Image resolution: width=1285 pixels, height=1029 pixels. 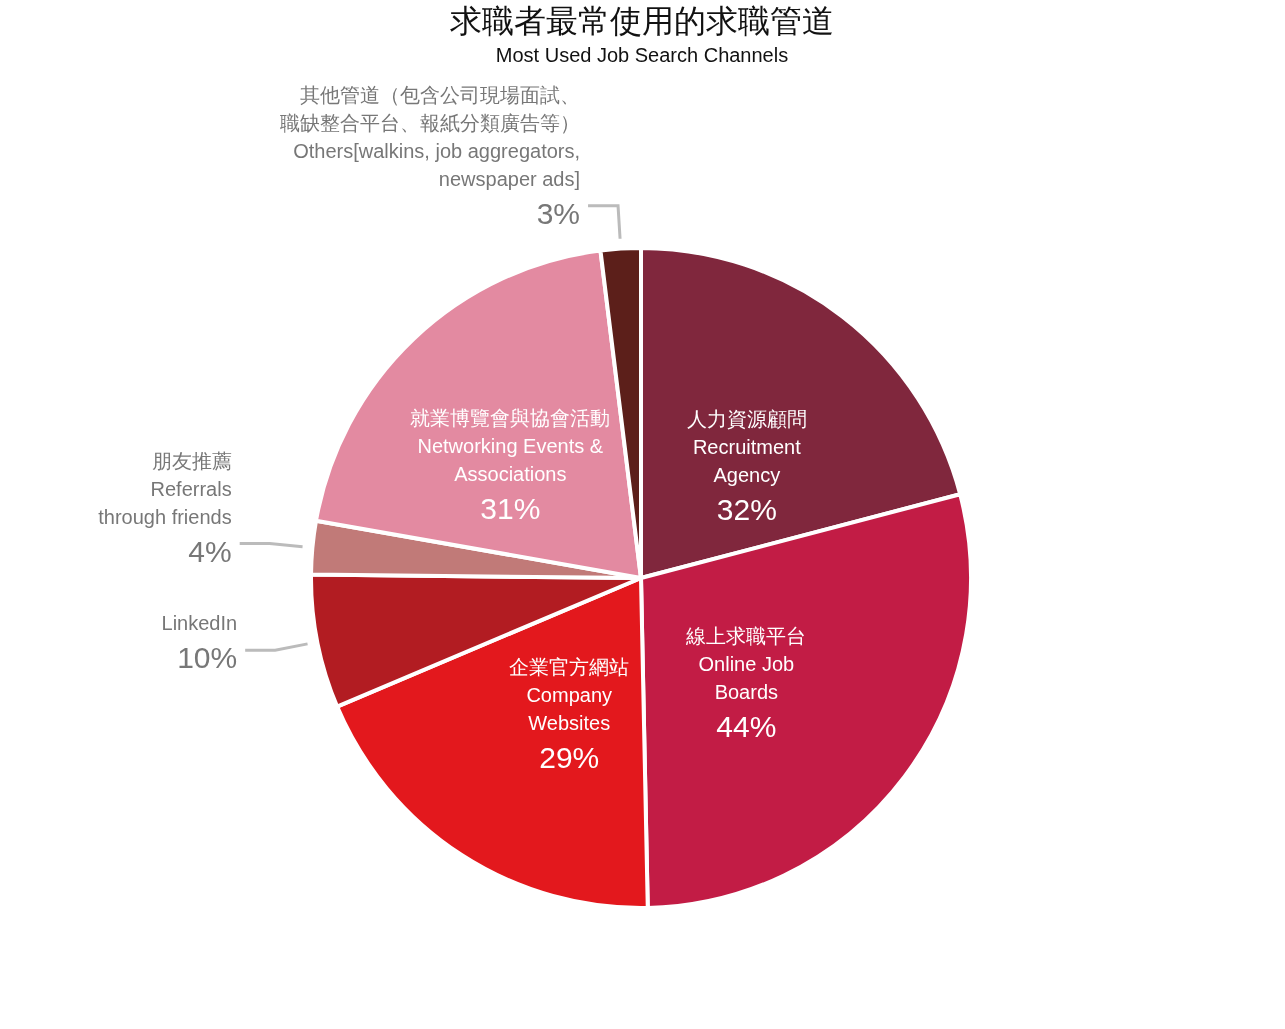 What do you see at coordinates (510, 446) in the screenshot?
I see `slice-label: 就業博覽會與協會活動 Networking Events & Associations` at bounding box center [510, 446].